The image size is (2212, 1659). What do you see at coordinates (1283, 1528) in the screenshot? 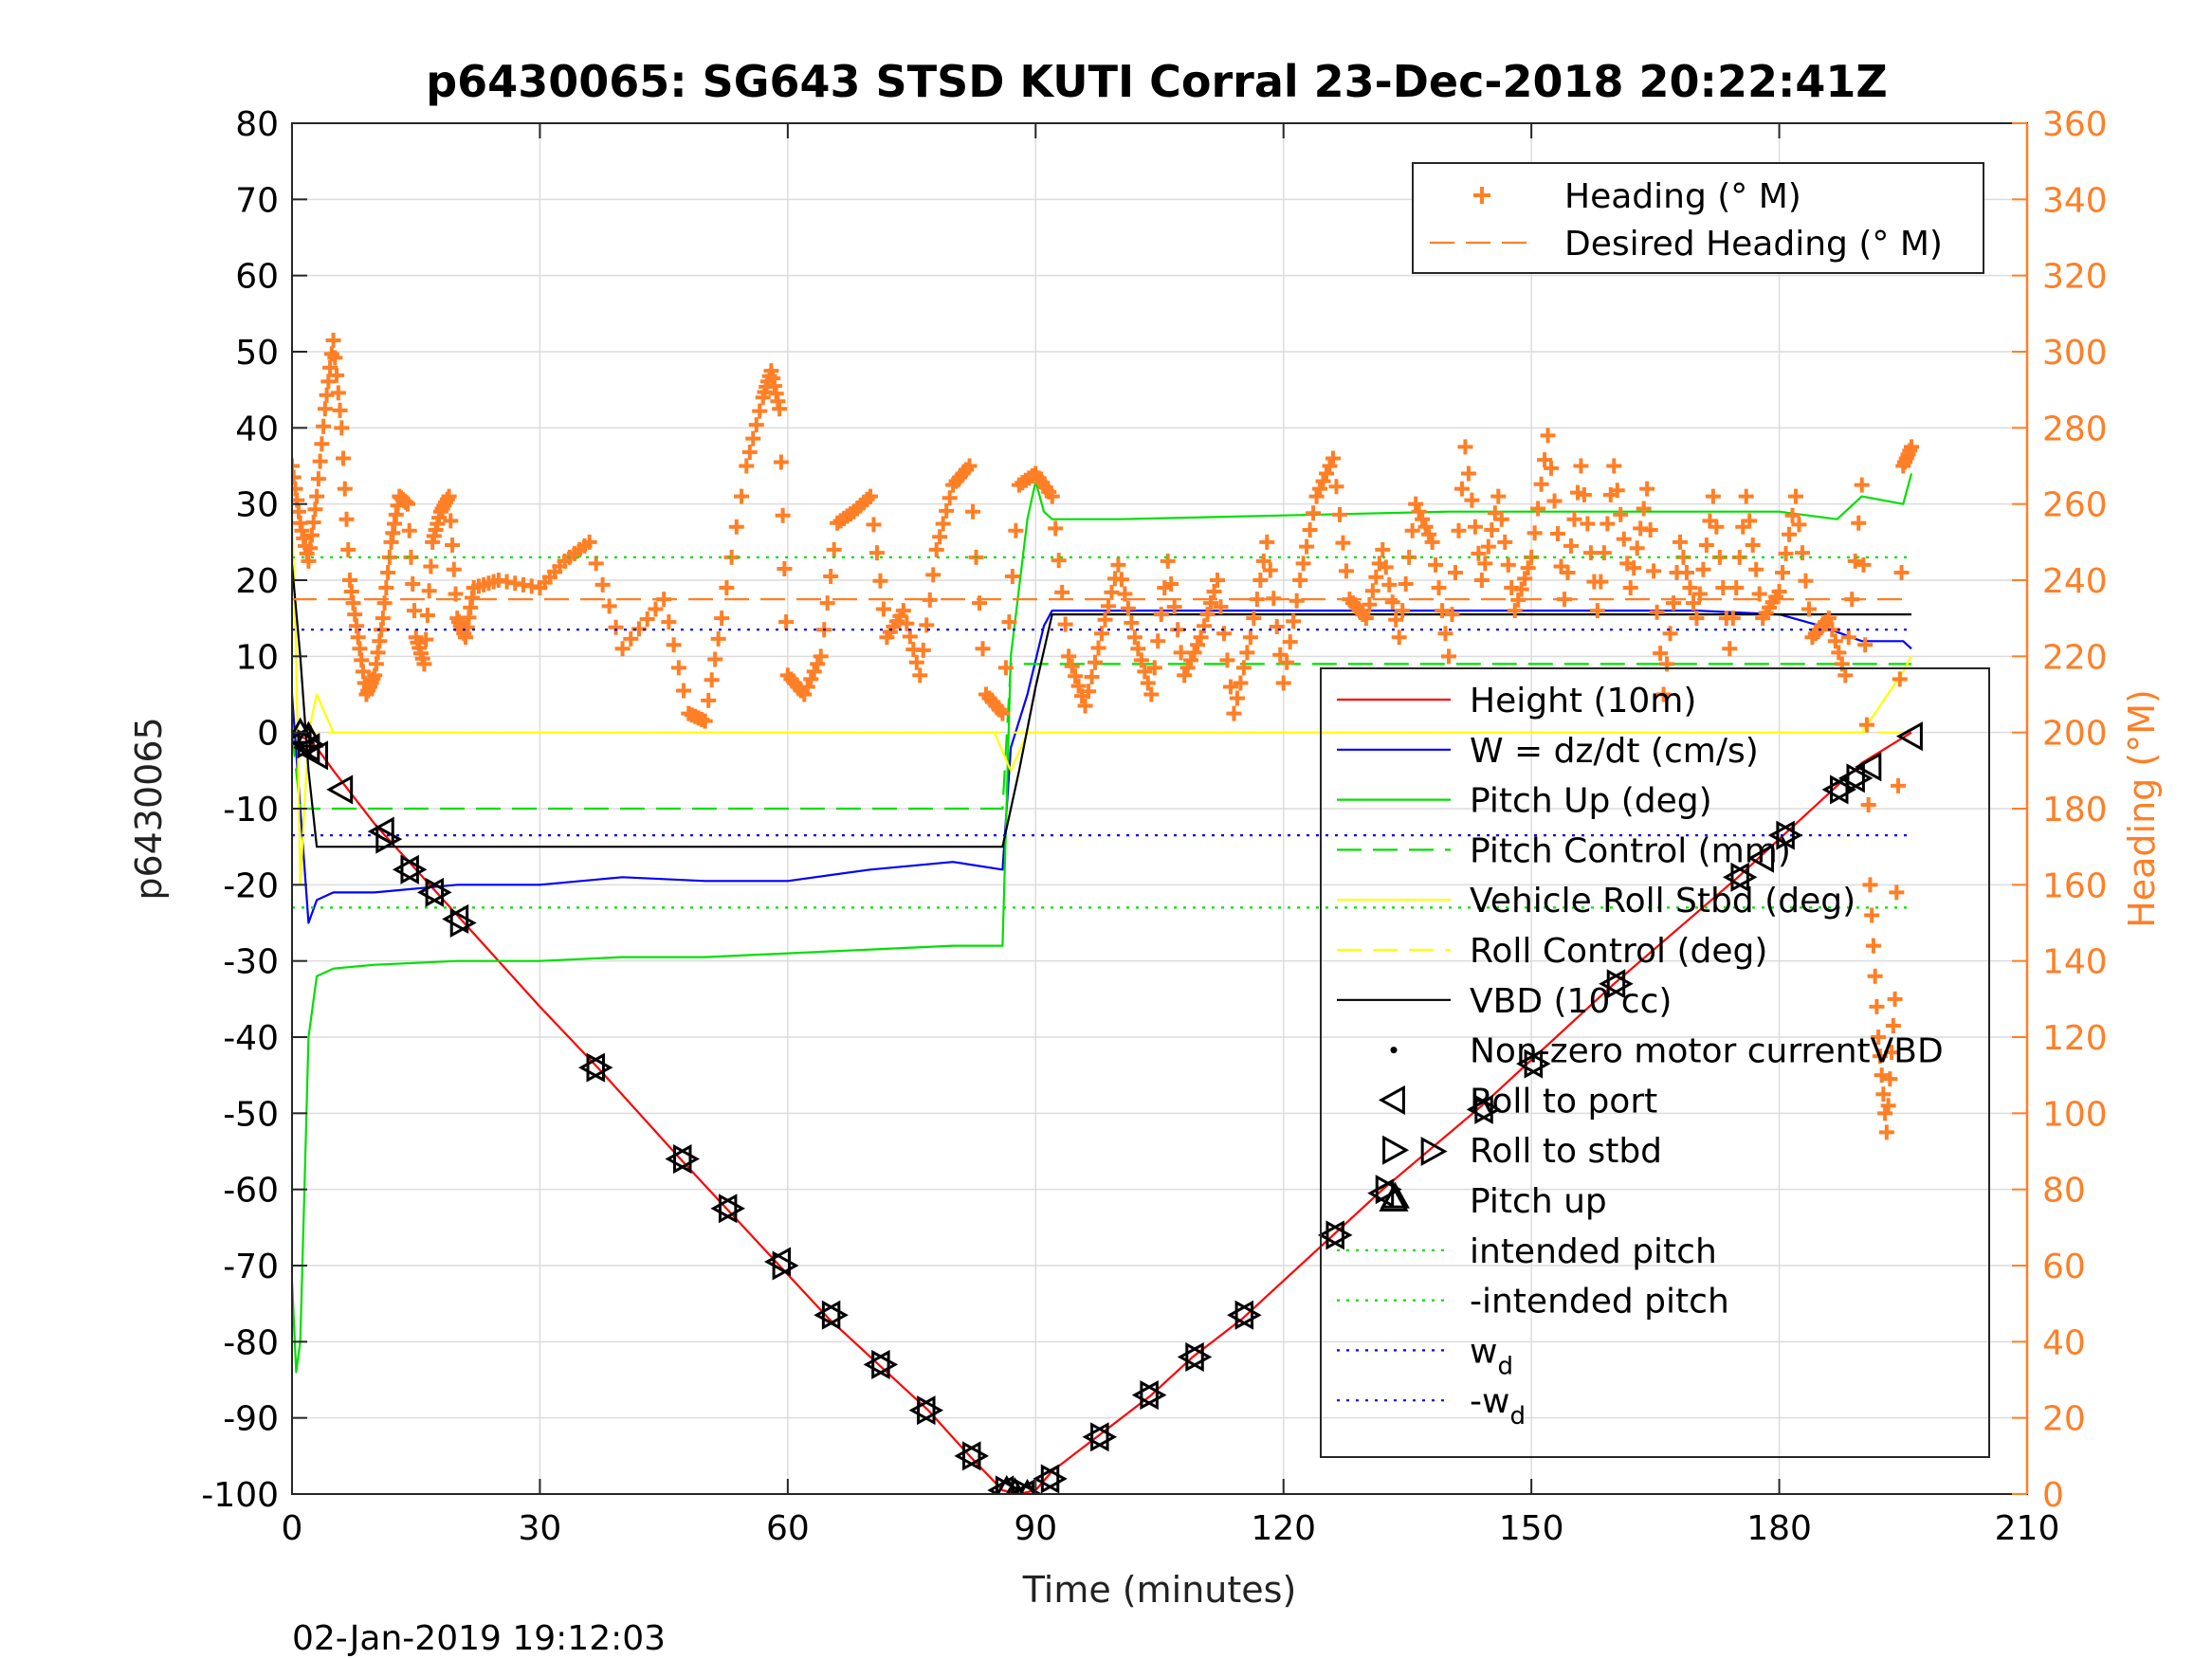
I see `x-tick-label: 120` at bounding box center [1283, 1528].